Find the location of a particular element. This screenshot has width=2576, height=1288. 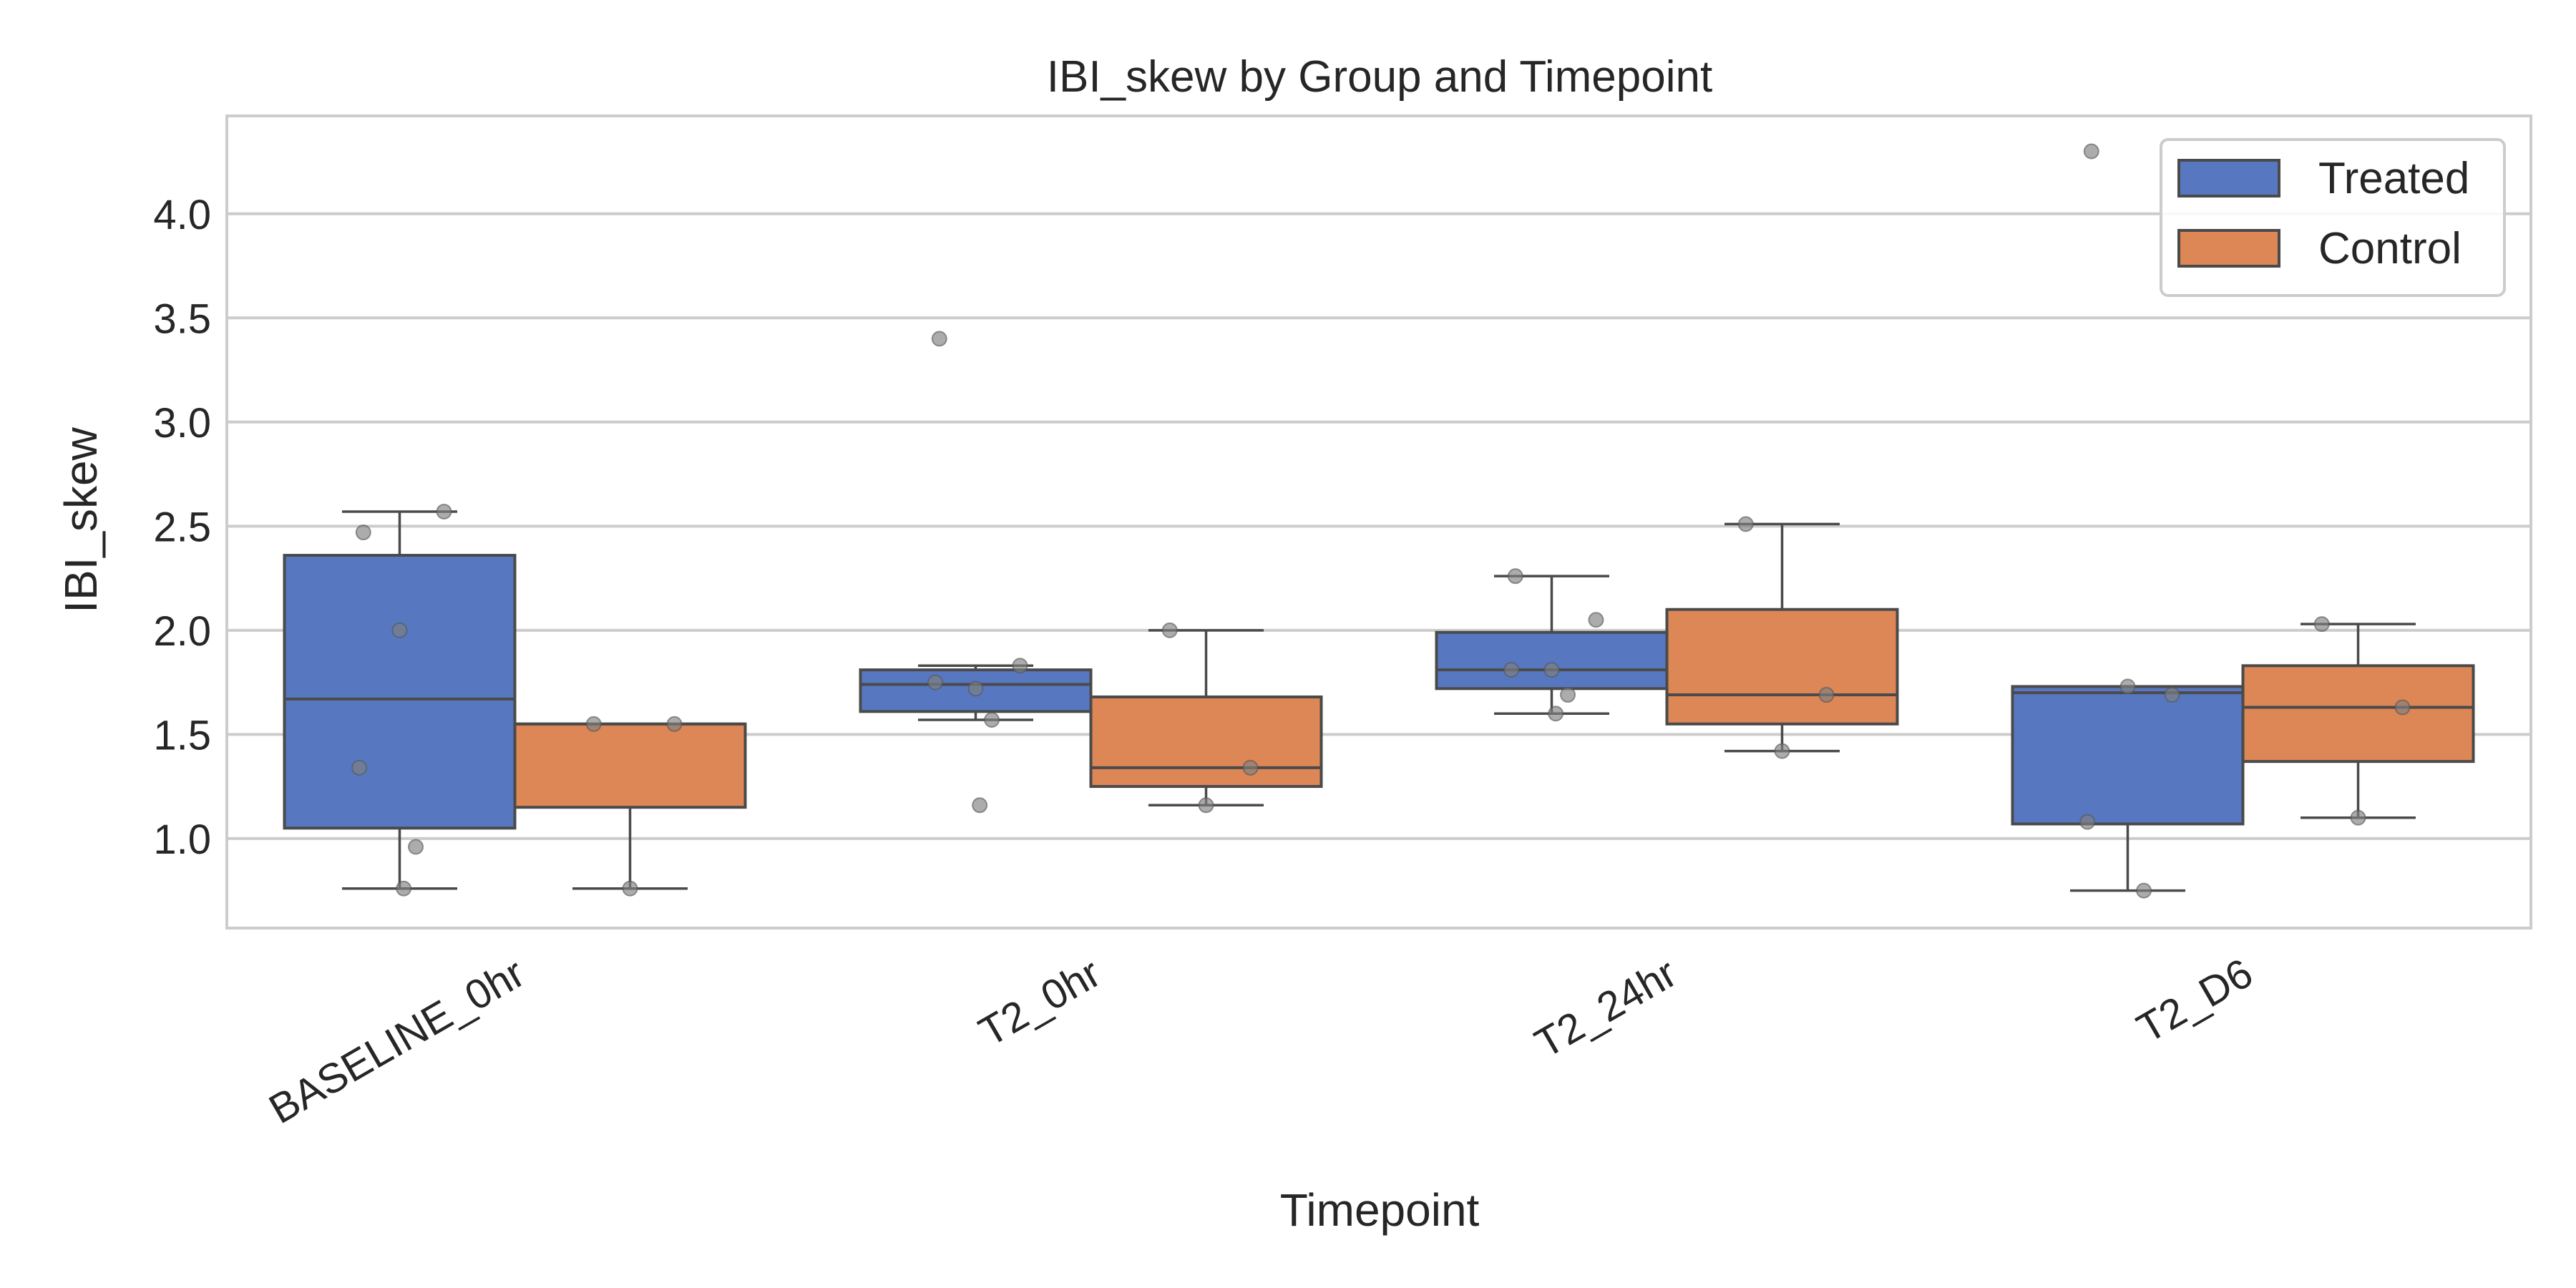

y-tick-label: 2.5 is located at coordinates (182, 527).